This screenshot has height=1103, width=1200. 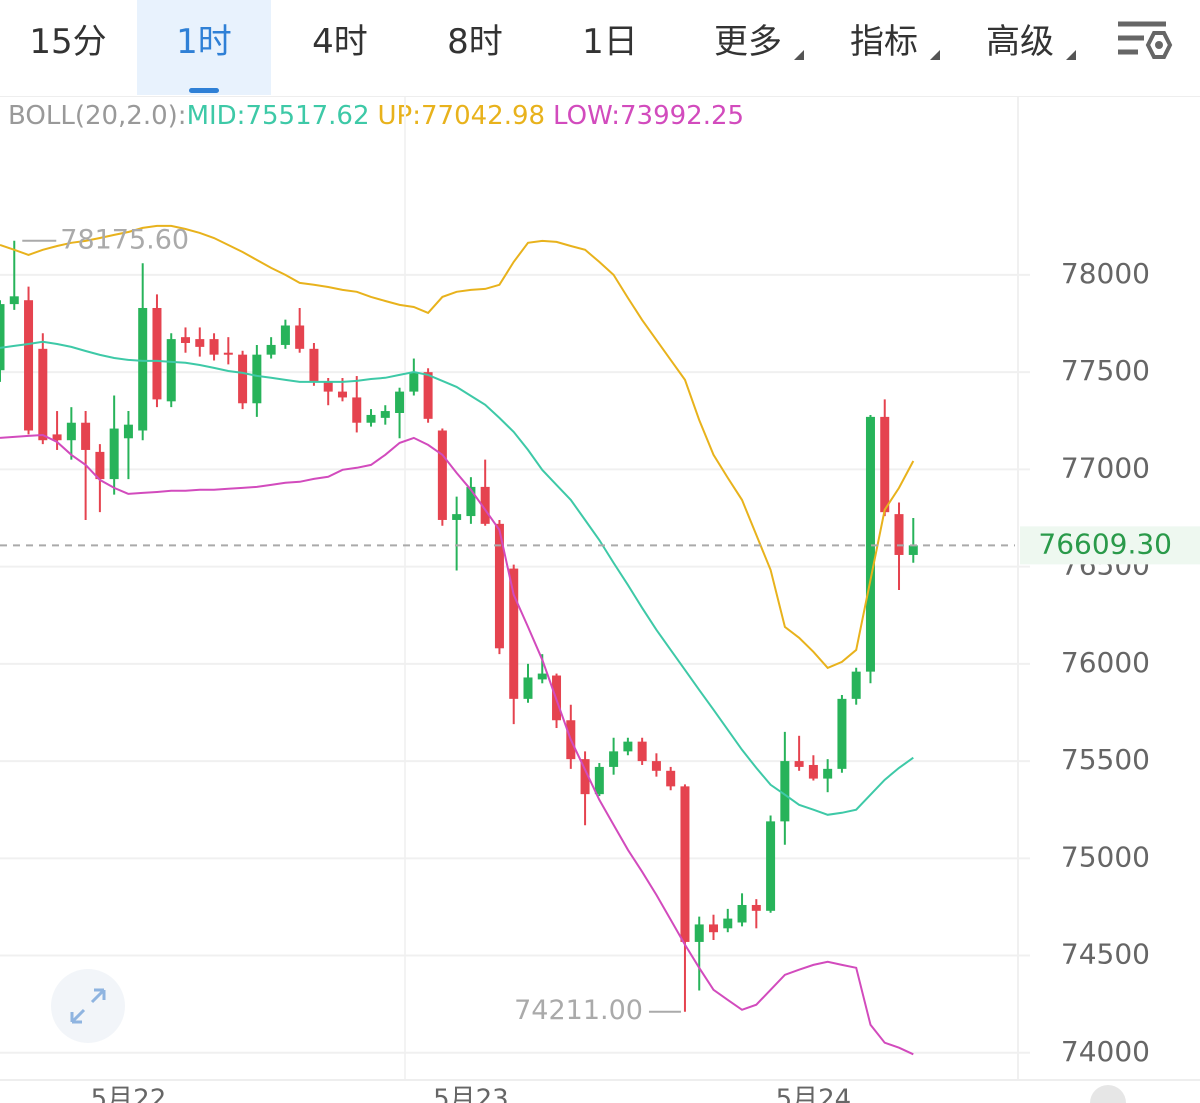 What do you see at coordinates (884, 42) in the screenshot?
I see `tab: 指标` at bounding box center [884, 42].